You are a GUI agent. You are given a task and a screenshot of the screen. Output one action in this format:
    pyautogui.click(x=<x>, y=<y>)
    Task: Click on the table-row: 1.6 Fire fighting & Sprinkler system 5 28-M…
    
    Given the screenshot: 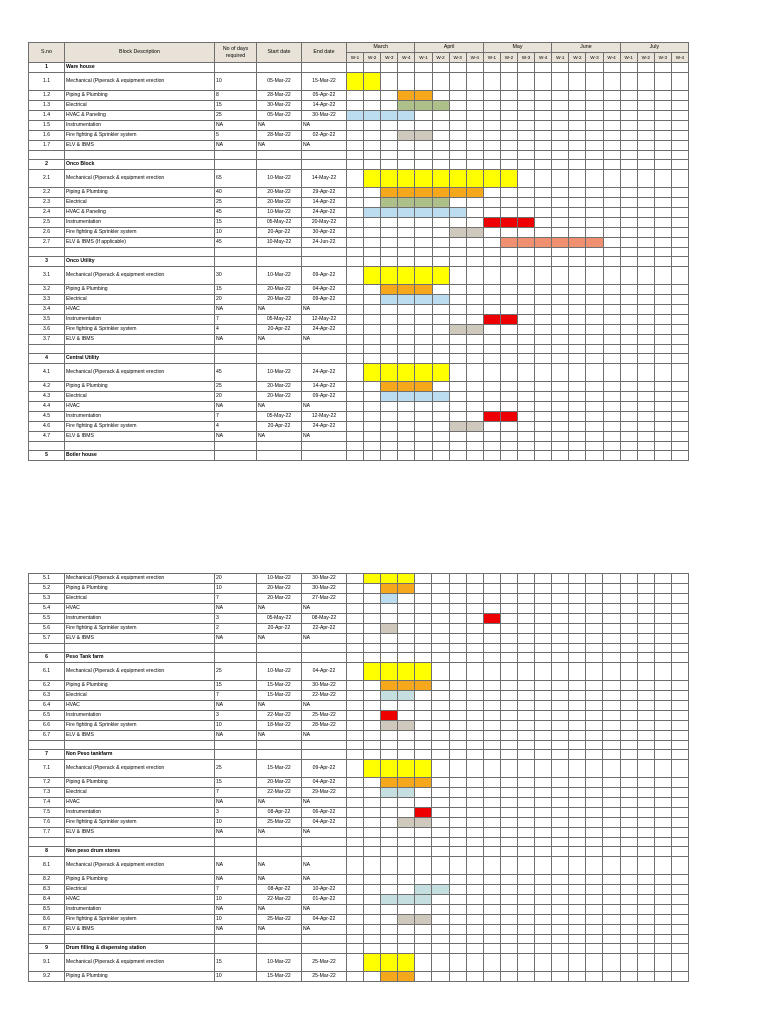 What is the action you would take?
    pyautogui.click(x=359, y=135)
    